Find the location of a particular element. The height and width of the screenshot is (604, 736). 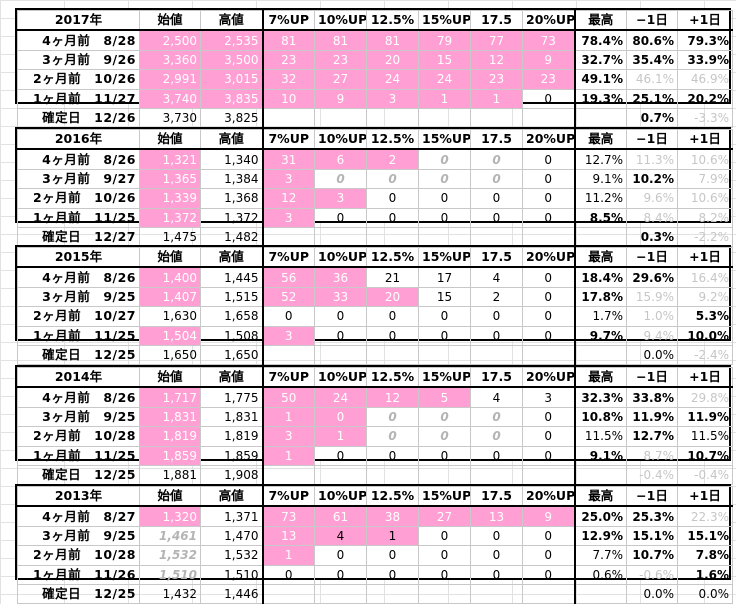

row-label: 1ヶ月前 11/26 is located at coordinates (78, 574).